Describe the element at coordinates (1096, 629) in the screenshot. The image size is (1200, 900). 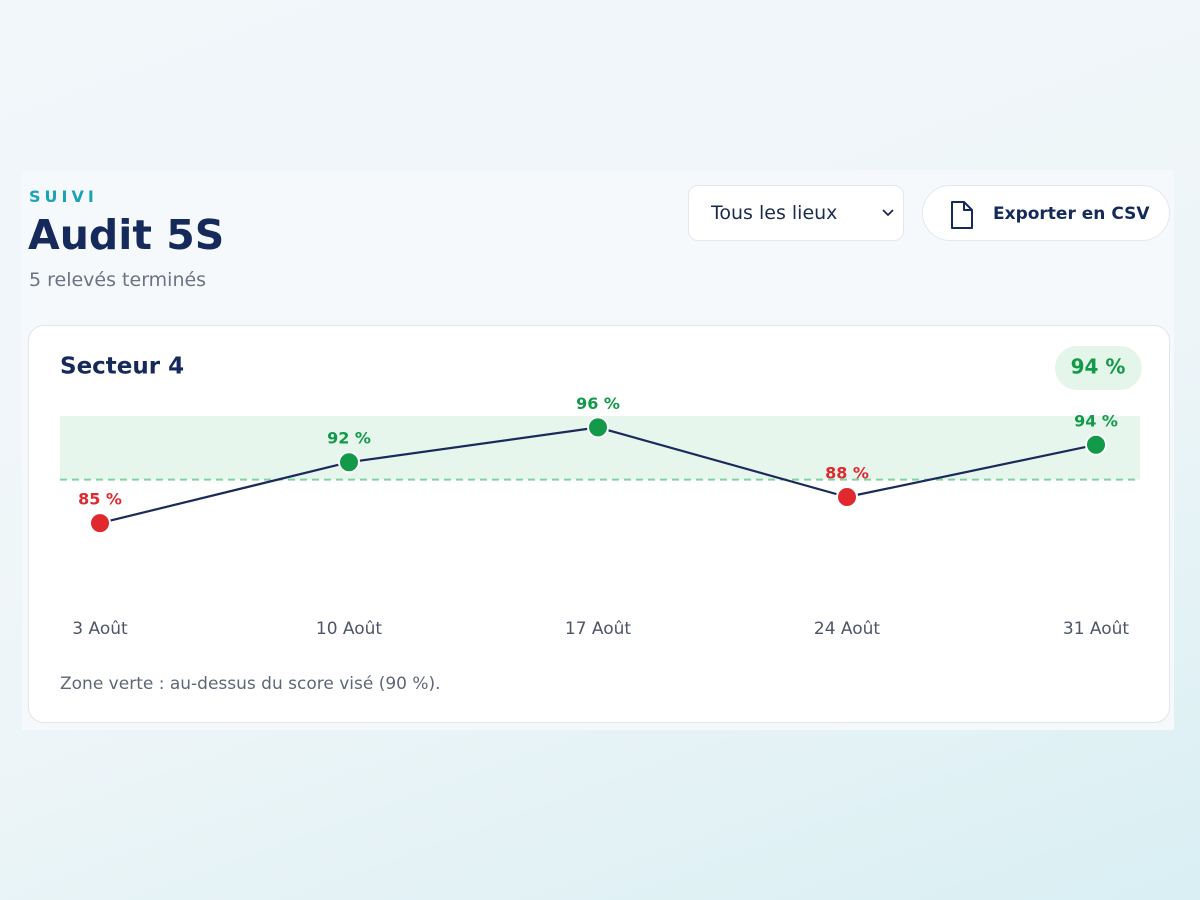
I see `x-tick-label: 31 Août` at that location.